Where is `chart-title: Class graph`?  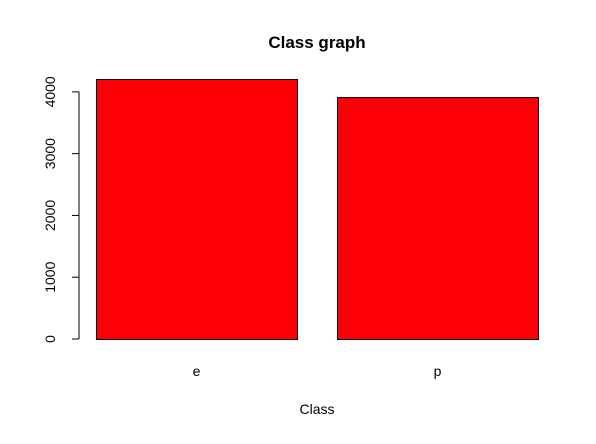 chart-title: Class graph is located at coordinates (316, 42).